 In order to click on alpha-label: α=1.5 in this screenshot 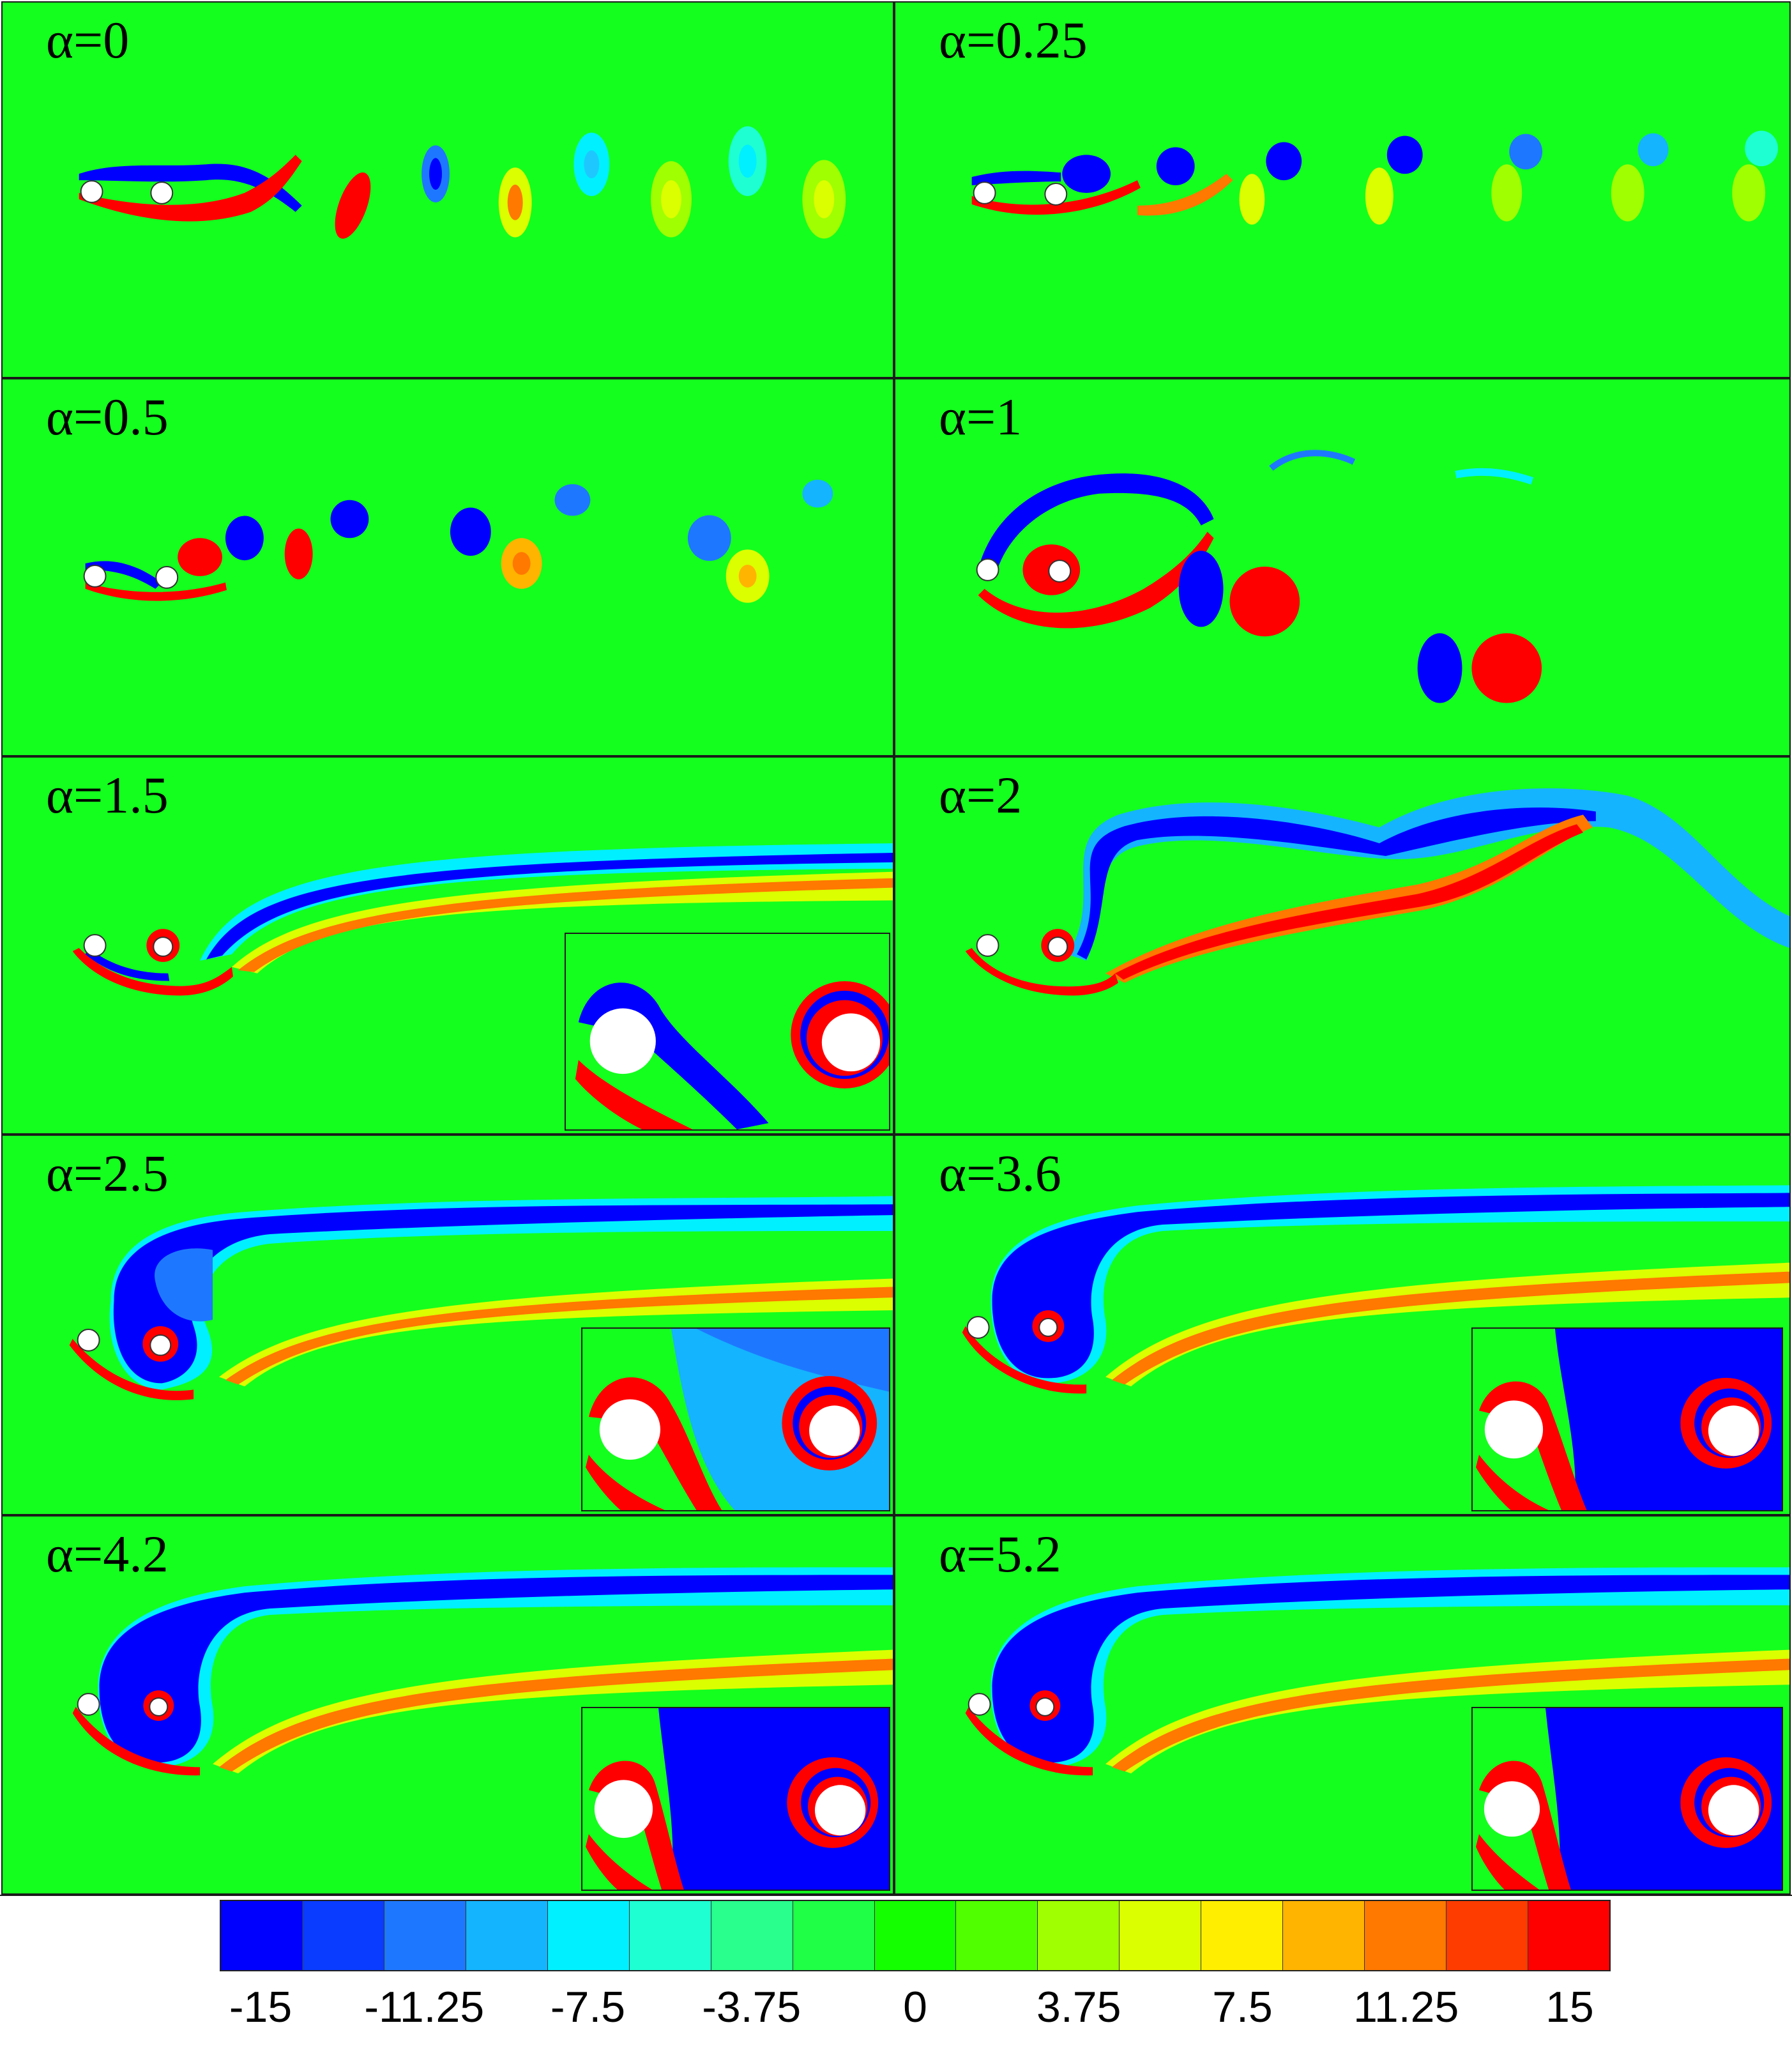, I will do `click(107, 795)`.